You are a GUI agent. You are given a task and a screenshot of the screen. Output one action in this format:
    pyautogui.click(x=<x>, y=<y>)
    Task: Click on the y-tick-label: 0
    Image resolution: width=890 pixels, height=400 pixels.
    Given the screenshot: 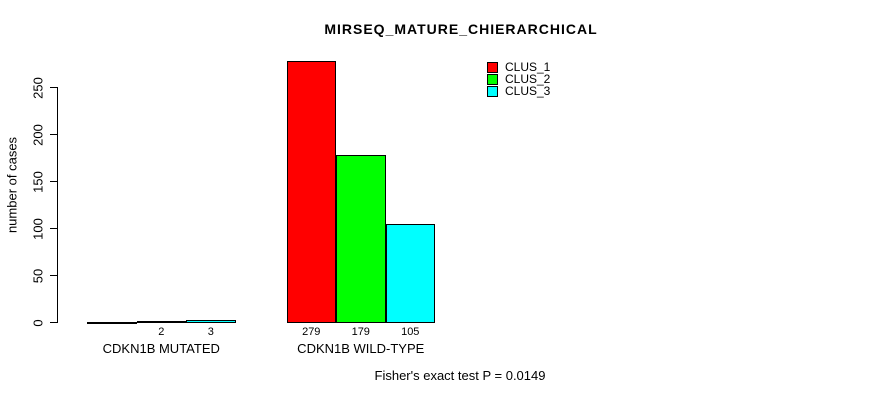 What is the action you would take?
    pyautogui.click(x=38, y=322)
    